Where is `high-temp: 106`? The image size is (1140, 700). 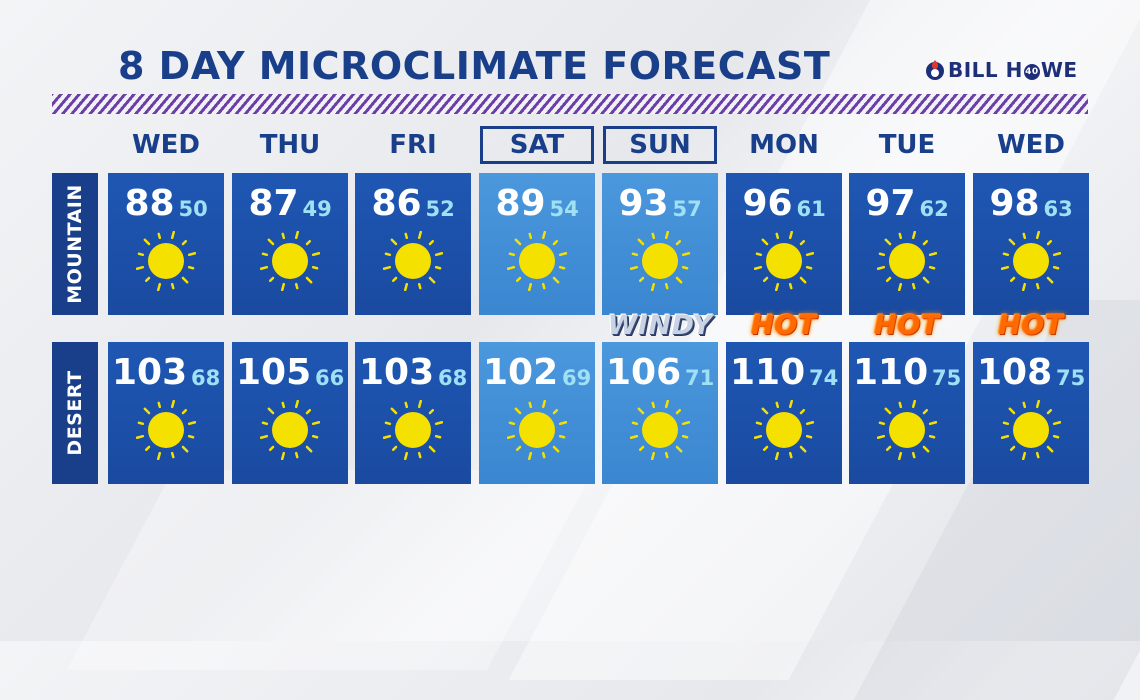 high-temp: 106 is located at coordinates (644, 372).